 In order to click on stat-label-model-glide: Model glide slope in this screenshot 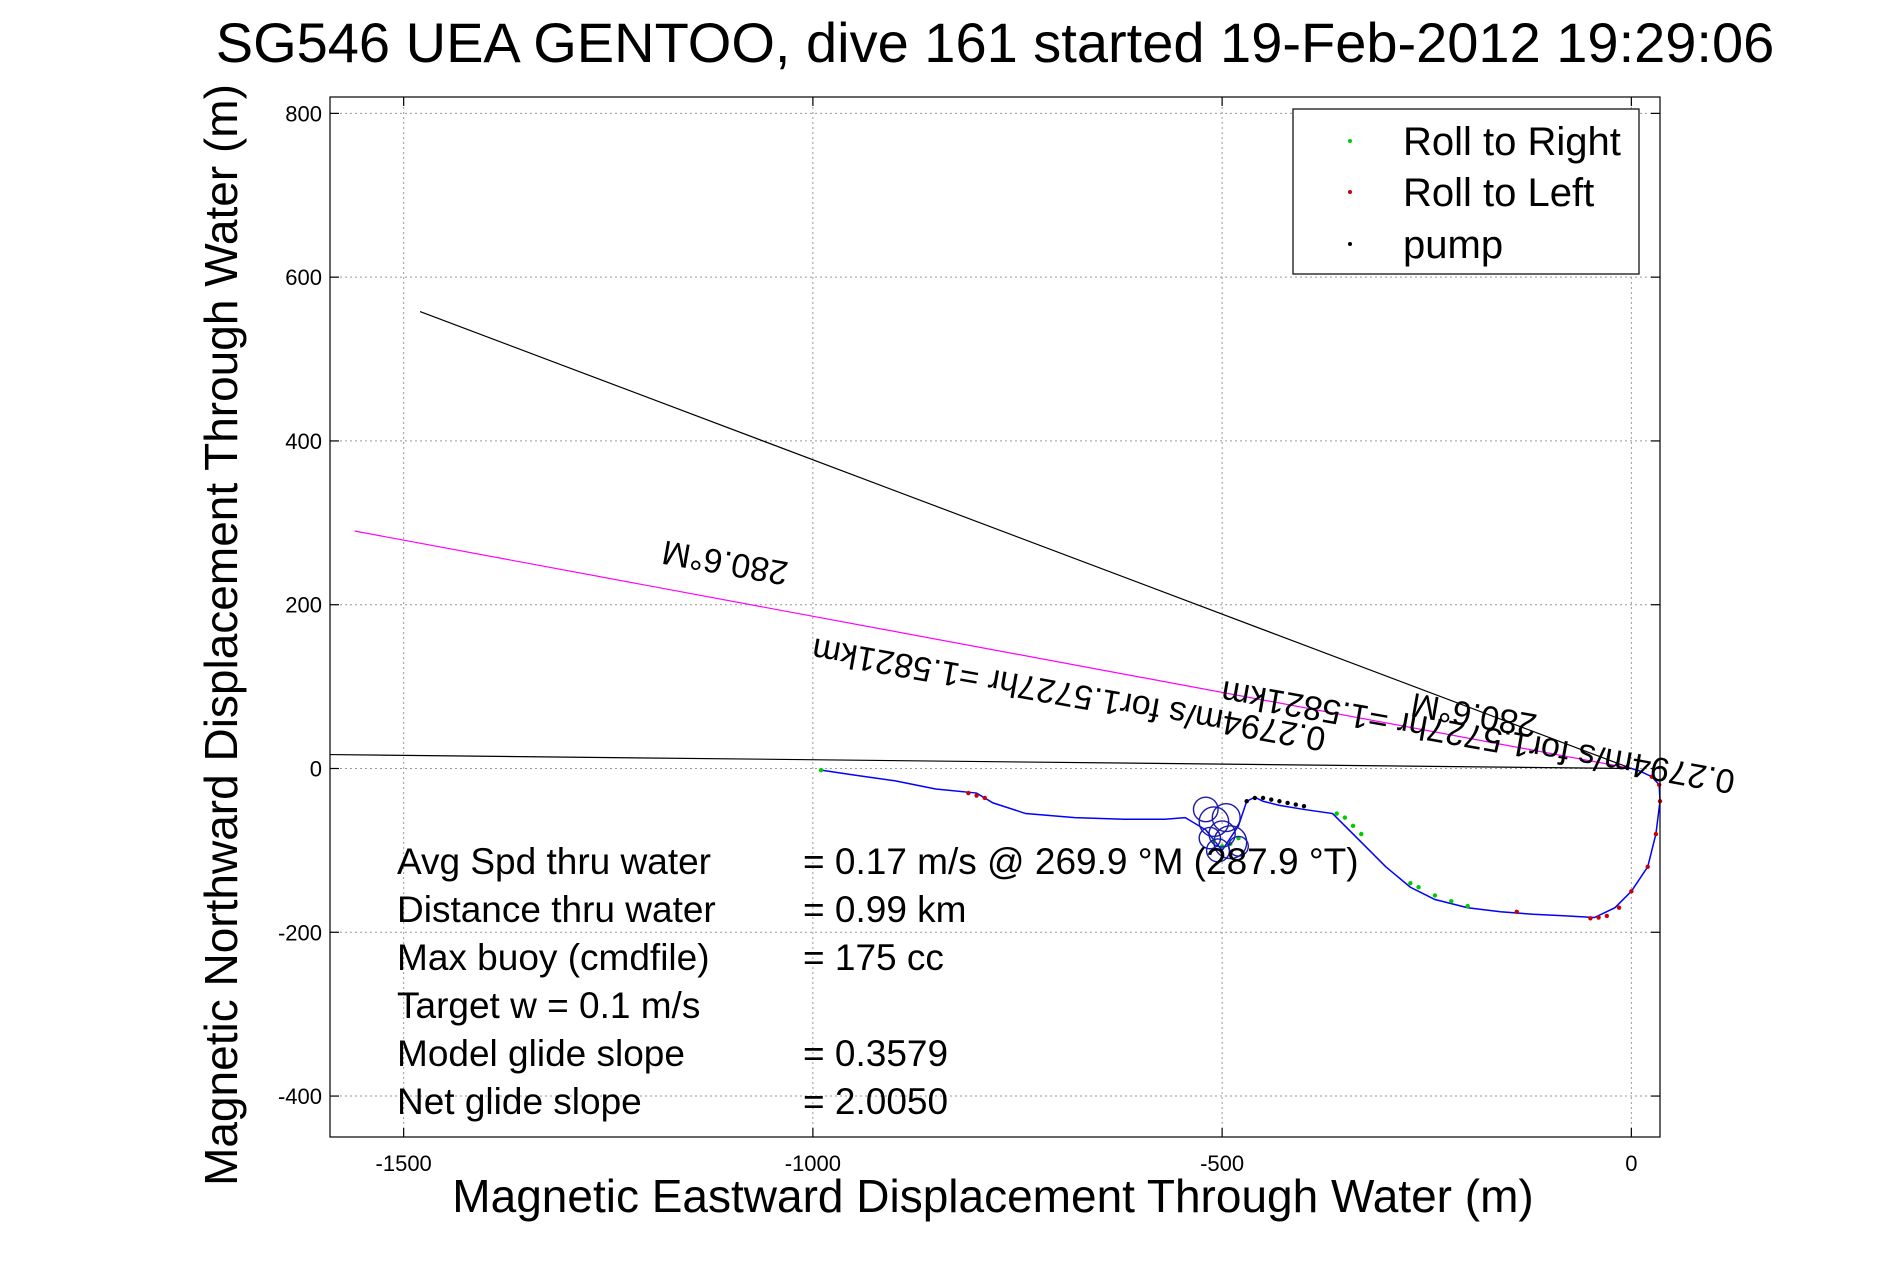, I will do `click(541, 1053)`.